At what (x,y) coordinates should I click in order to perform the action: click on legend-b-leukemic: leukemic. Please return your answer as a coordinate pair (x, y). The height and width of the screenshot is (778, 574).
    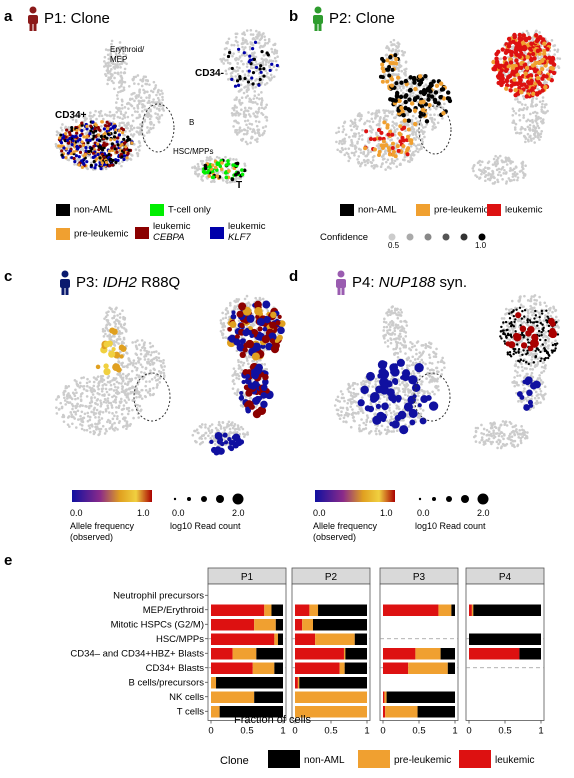
    Looking at the image, I should click on (515, 210).